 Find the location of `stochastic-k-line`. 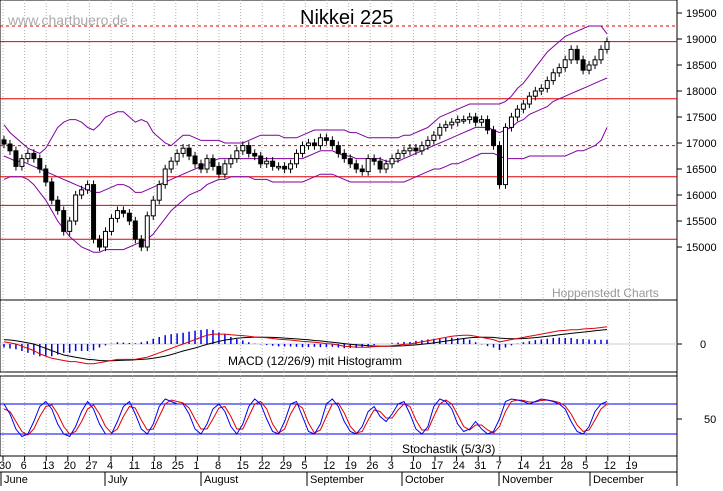

stochastic-k-line is located at coordinates (305, 418).